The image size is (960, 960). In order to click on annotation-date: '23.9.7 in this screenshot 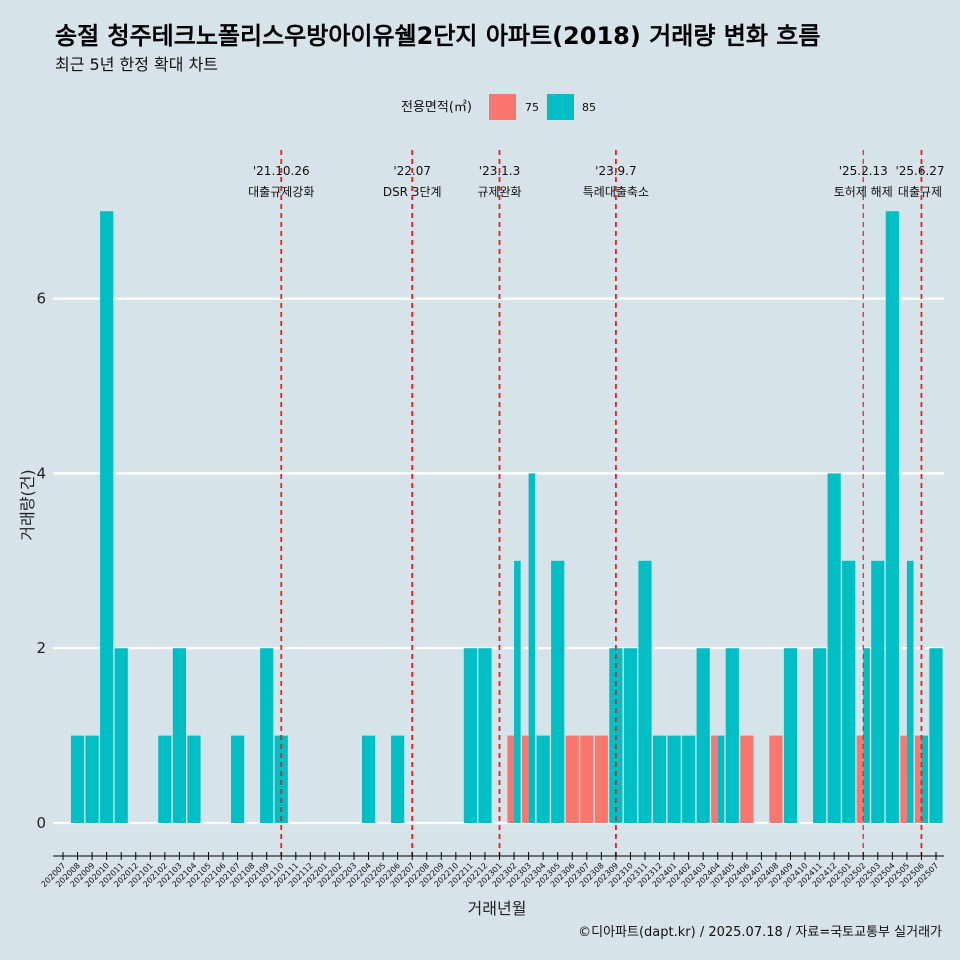, I will do `click(615, 171)`.